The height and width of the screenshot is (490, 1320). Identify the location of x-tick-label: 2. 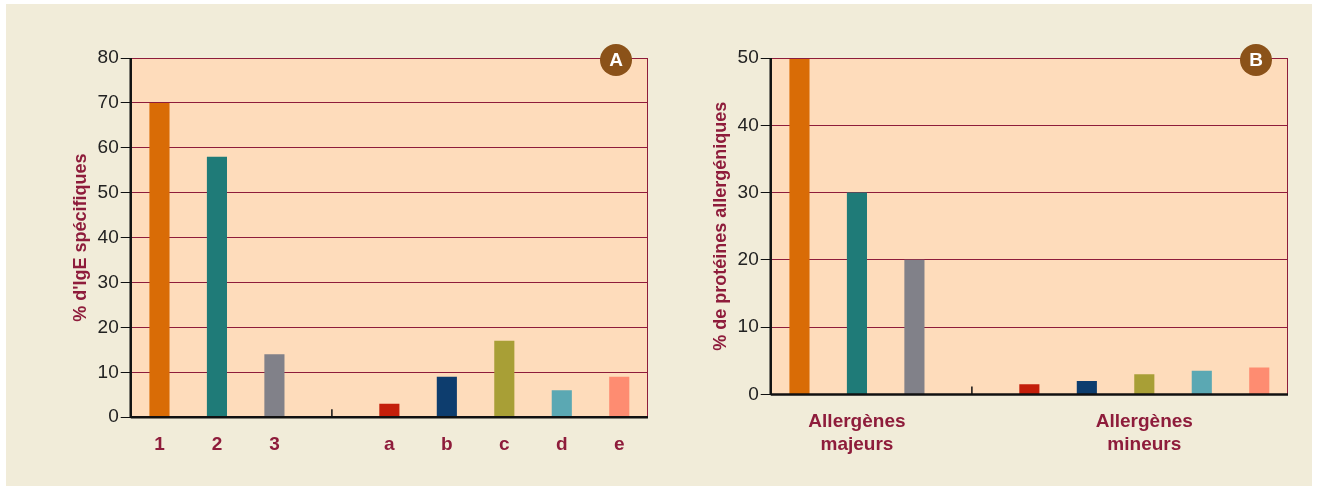
(217, 443).